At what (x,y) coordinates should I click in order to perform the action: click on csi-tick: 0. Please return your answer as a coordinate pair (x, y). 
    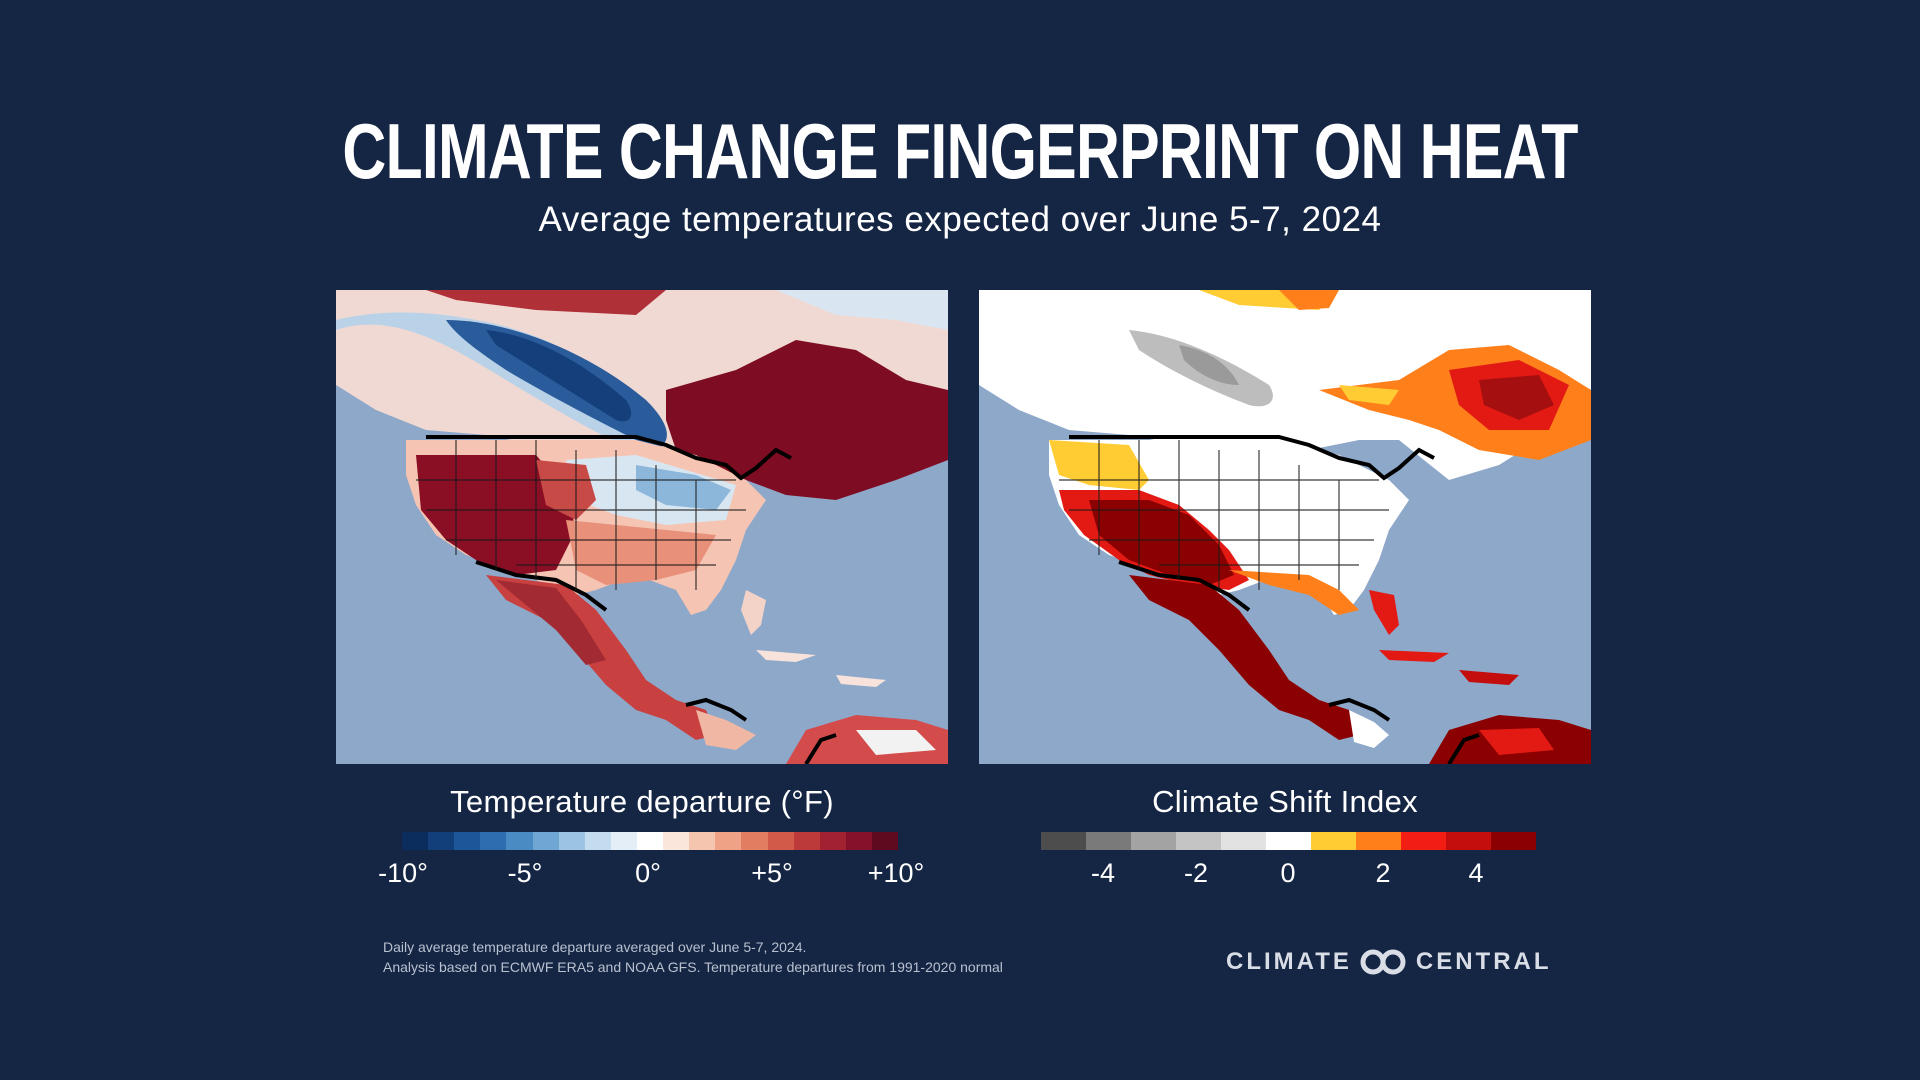
    Looking at the image, I should click on (1288, 873).